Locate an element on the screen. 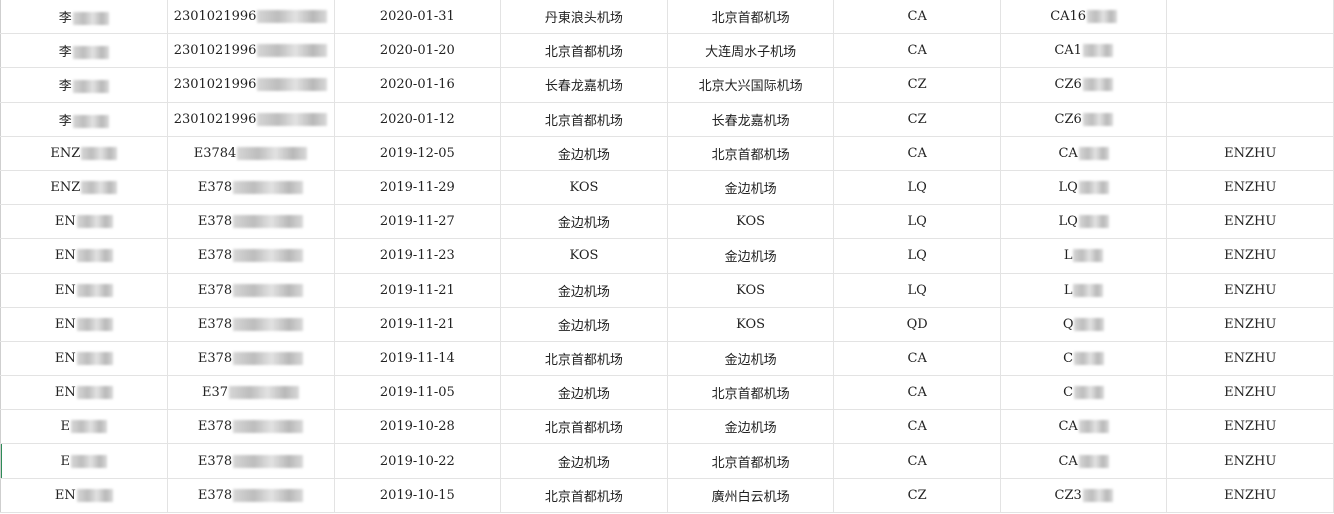  cell-departure-airport: 长春龙嘉机场 is located at coordinates (584, 85).